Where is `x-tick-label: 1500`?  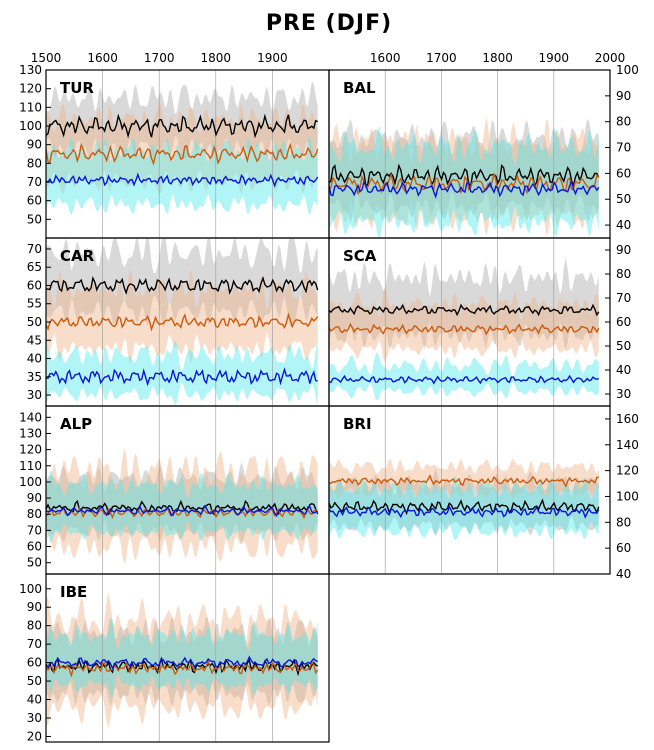
x-tick-label: 1500 is located at coordinates (46, 58).